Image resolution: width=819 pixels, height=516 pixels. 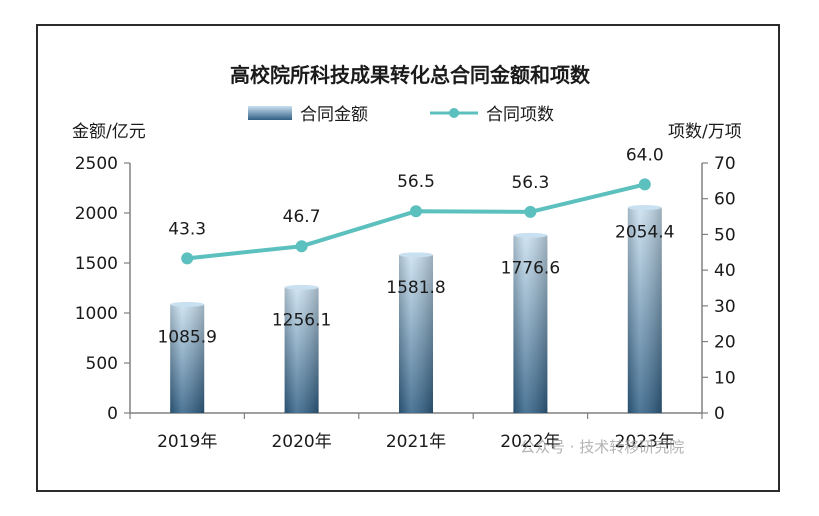 I want to click on x-tick-label: 2022年, so click(x=530, y=442).